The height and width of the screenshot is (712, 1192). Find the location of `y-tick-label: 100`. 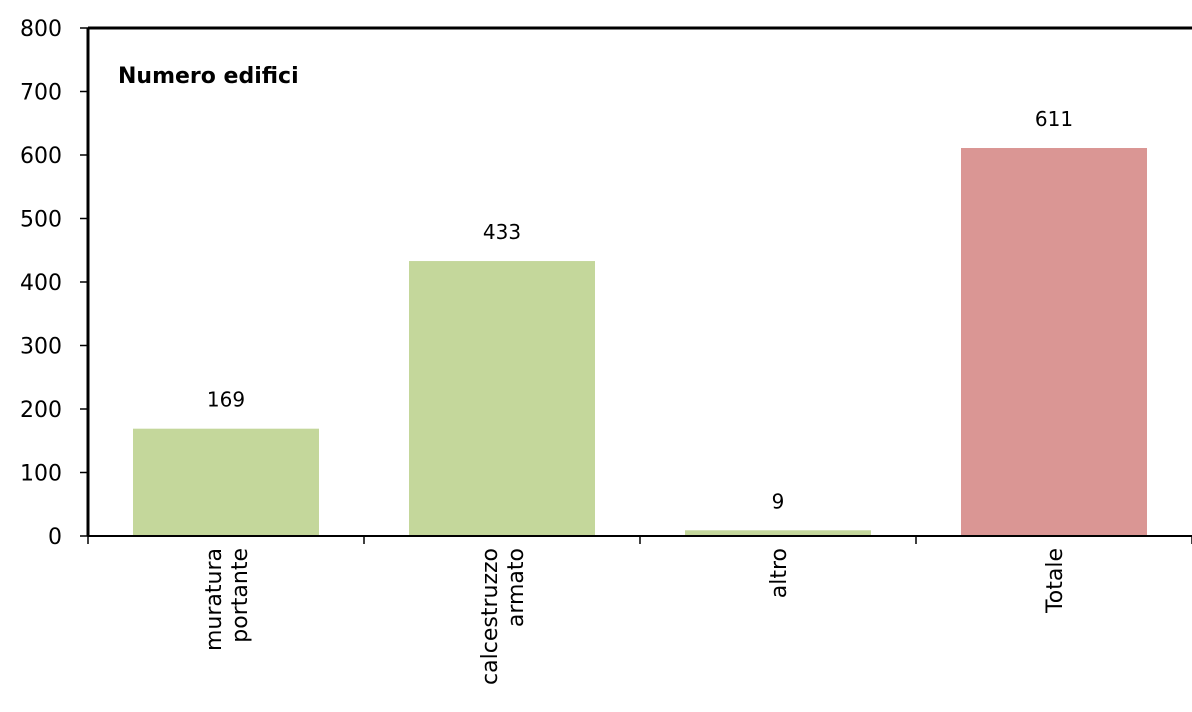

y-tick-label: 100 is located at coordinates (41, 474).